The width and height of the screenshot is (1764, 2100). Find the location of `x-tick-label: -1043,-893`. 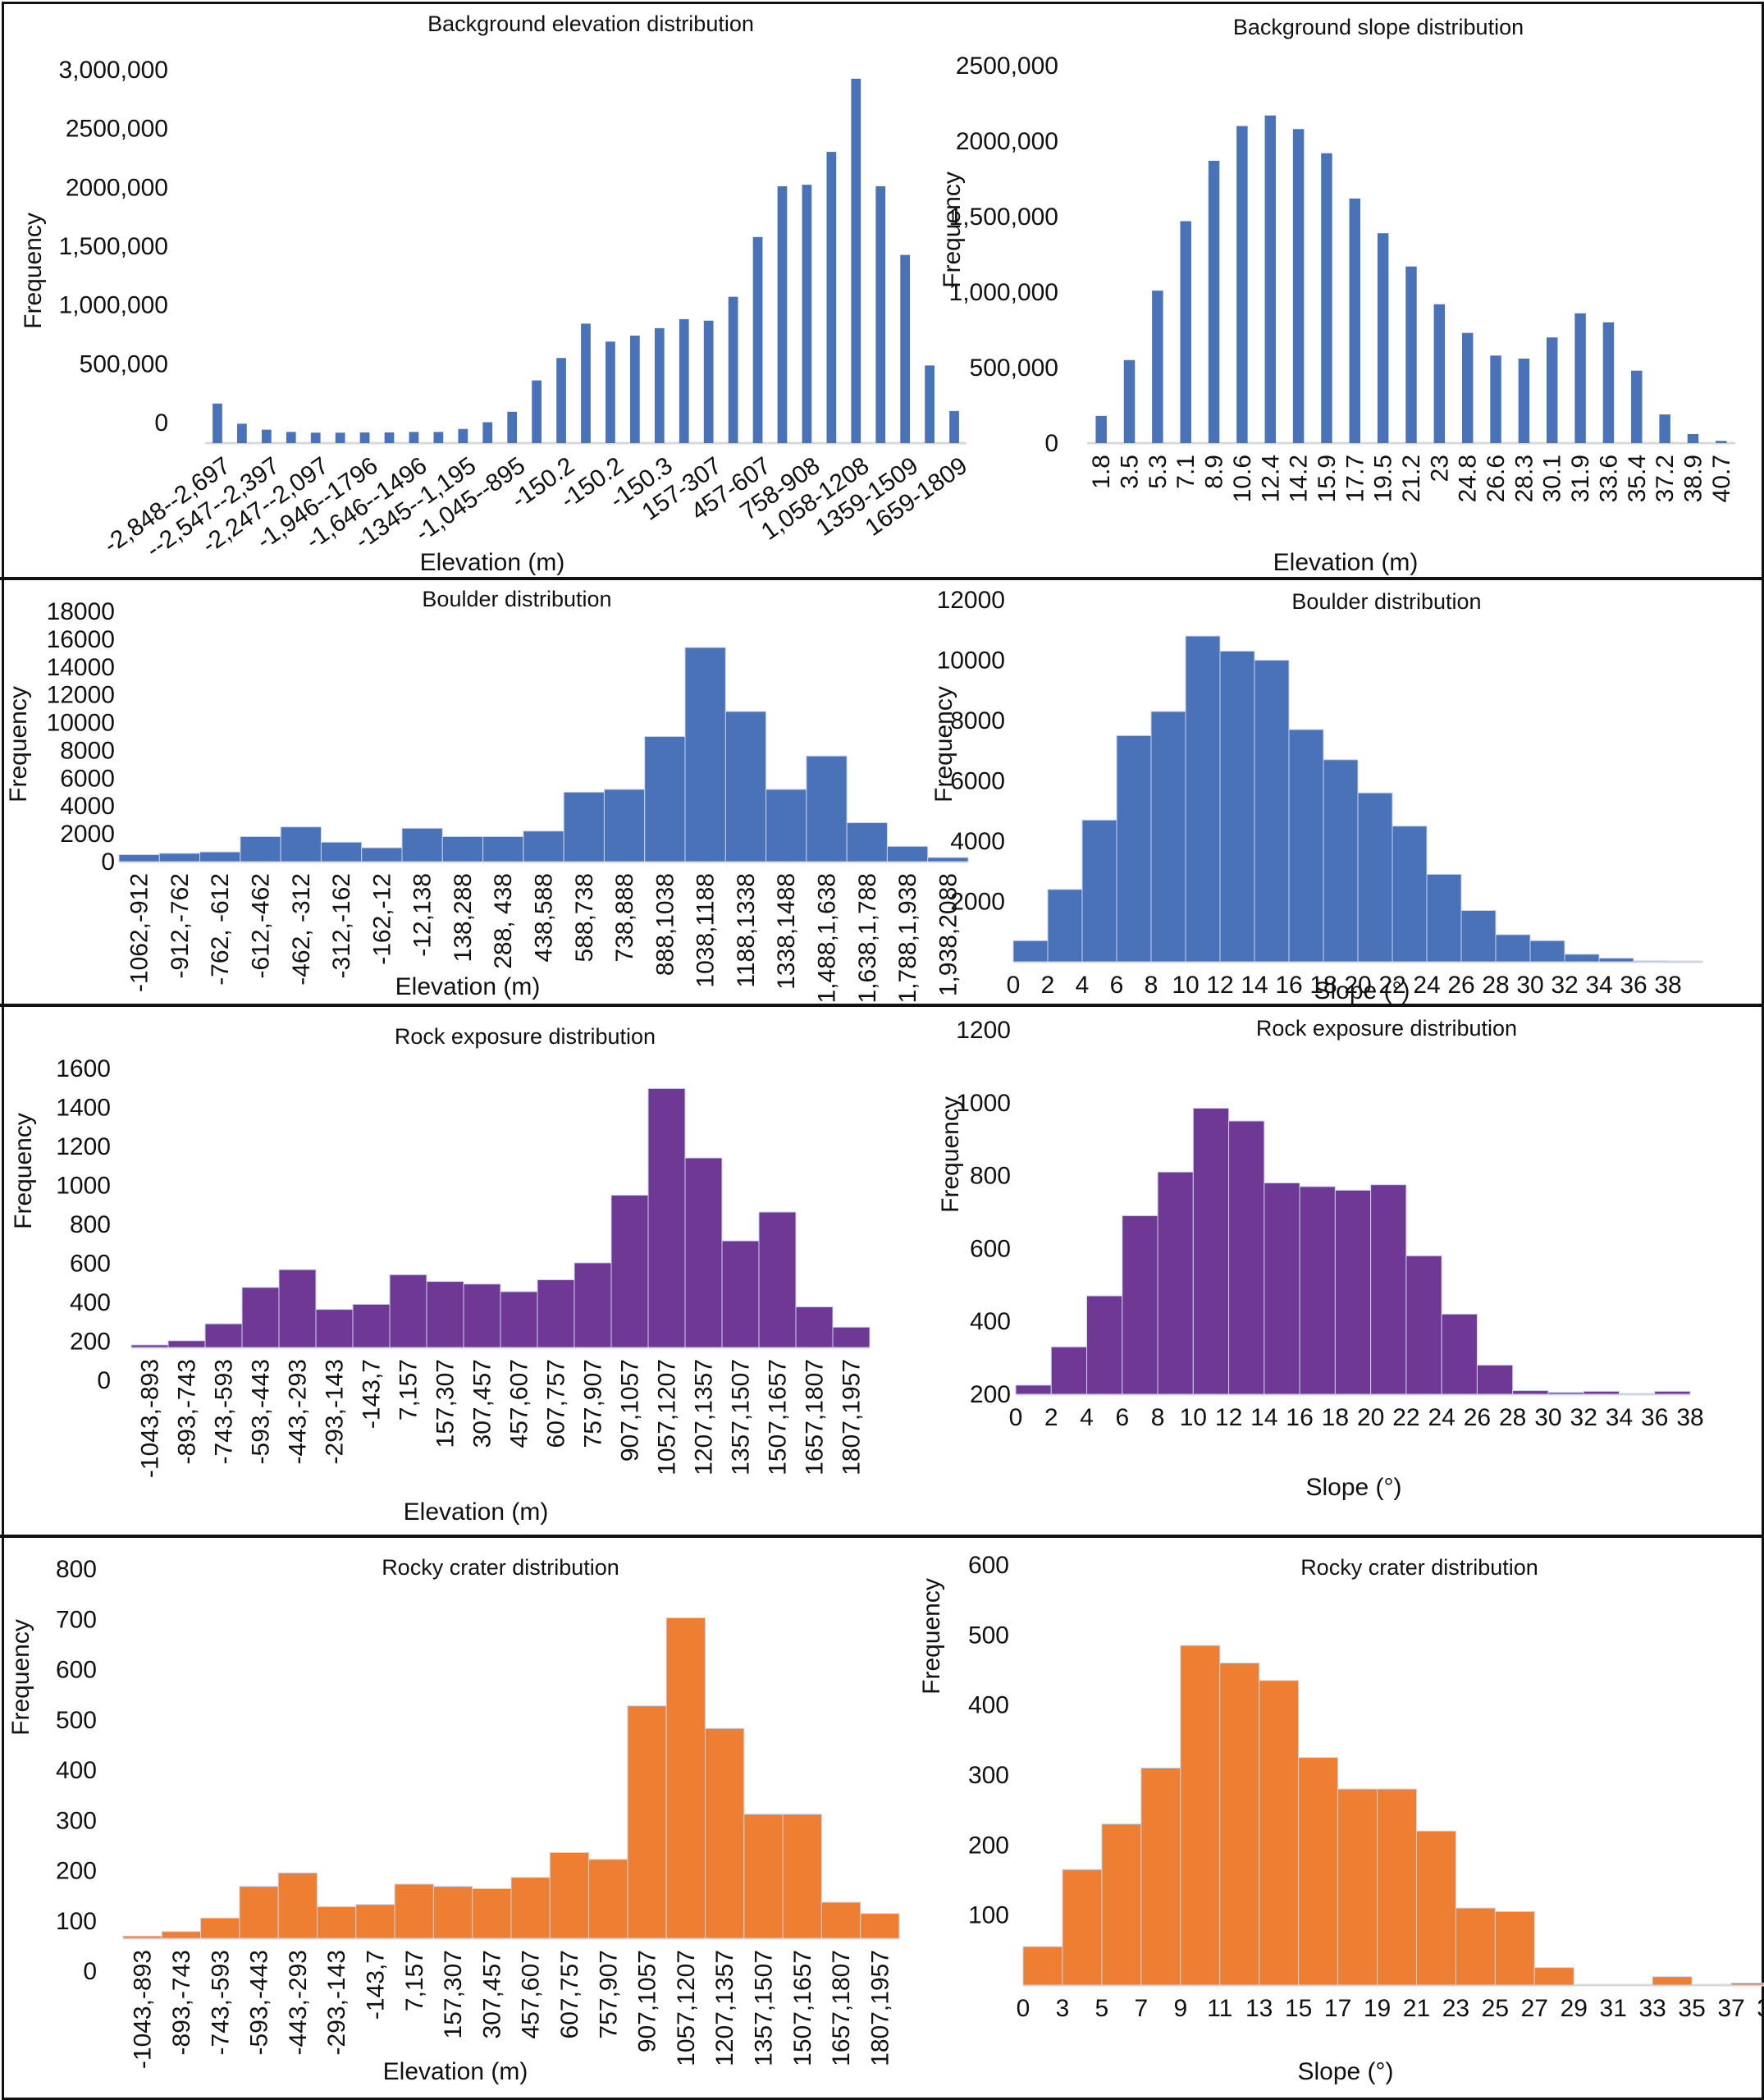

x-tick-label: -1043,-893 is located at coordinates (143, 2009).